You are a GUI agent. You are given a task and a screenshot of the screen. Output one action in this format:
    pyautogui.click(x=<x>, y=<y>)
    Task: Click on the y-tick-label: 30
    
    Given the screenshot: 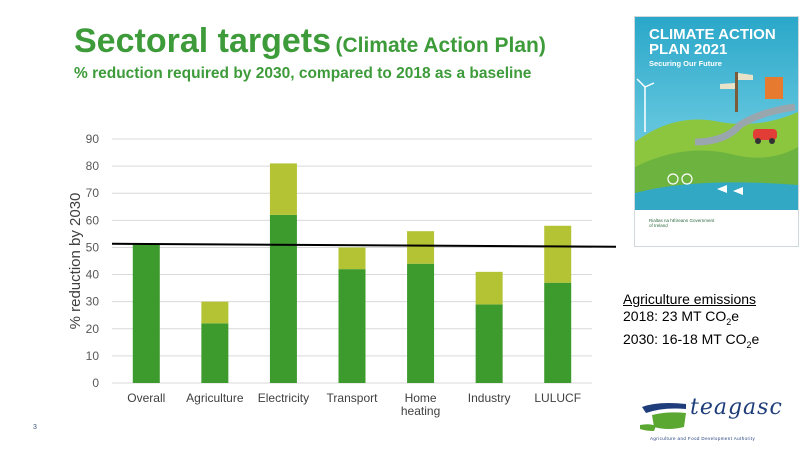 What is the action you would take?
    pyautogui.click(x=93, y=302)
    